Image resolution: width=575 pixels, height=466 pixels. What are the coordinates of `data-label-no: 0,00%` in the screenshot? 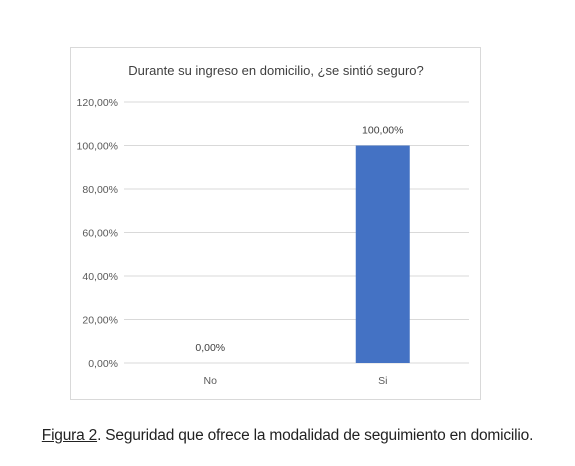 It's located at (210, 348).